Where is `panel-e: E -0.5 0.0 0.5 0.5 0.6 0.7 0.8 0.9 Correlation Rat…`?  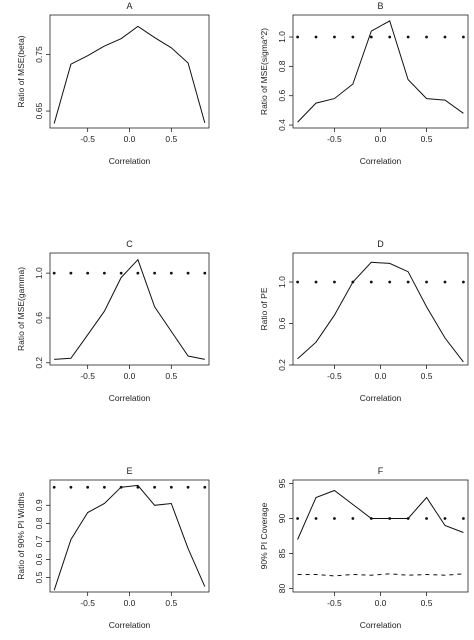
panel-e: E -0.5 0.0 0.5 0.5 0.6 0.7 0.8 0.9 Correlation Rat… is located at coordinates (113, 548).